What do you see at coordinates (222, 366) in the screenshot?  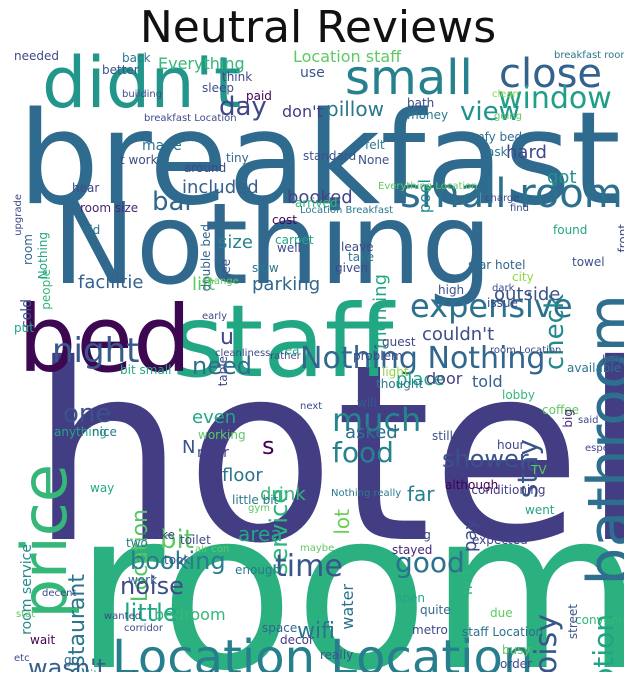 I see `cloud-word: need` at bounding box center [222, 366].